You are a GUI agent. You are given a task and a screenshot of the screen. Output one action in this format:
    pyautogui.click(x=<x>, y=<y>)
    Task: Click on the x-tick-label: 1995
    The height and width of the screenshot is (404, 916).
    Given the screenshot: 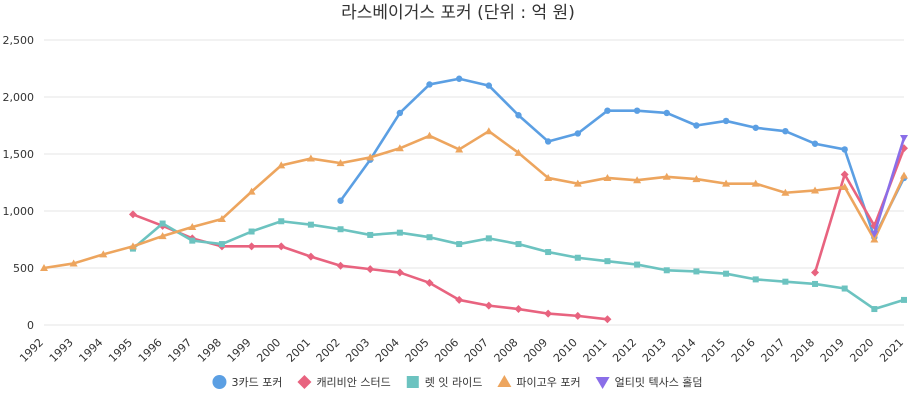 What is the action you would take?
    pyautogui.click(x=120, y=350)
    